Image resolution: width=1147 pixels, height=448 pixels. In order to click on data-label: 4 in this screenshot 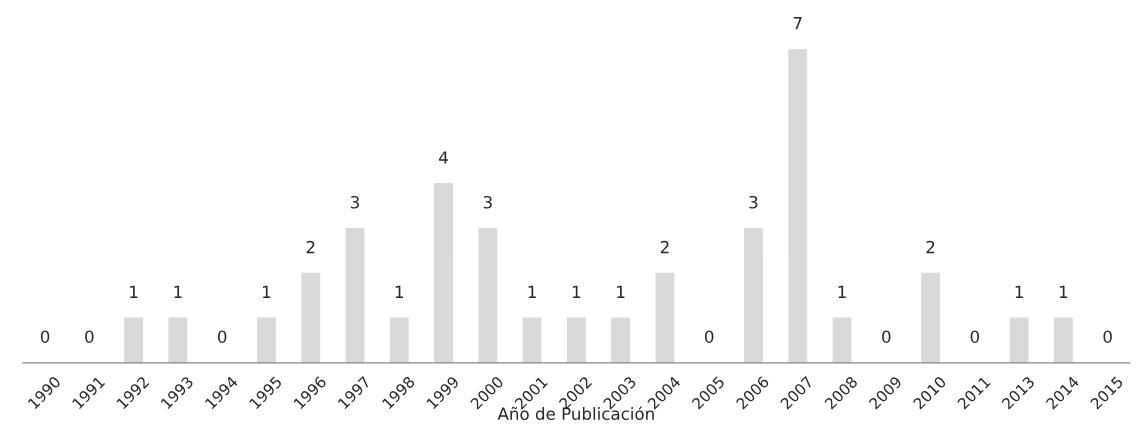, I will do `click(443, 157)`.